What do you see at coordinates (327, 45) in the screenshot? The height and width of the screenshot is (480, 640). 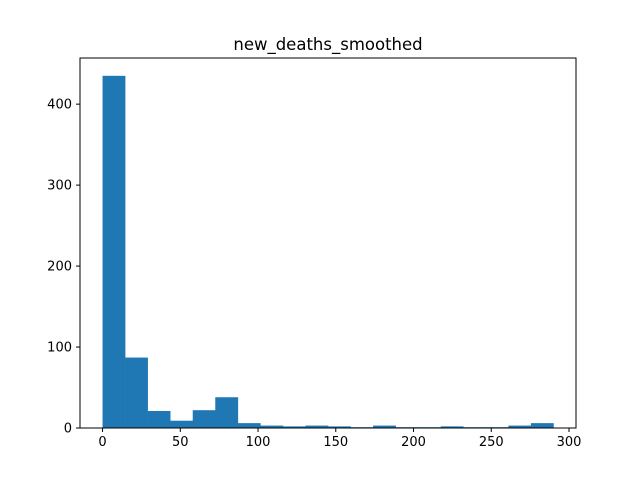 I see `chart-title: new_deaths_smoothed` at bounding box center [327, 45].